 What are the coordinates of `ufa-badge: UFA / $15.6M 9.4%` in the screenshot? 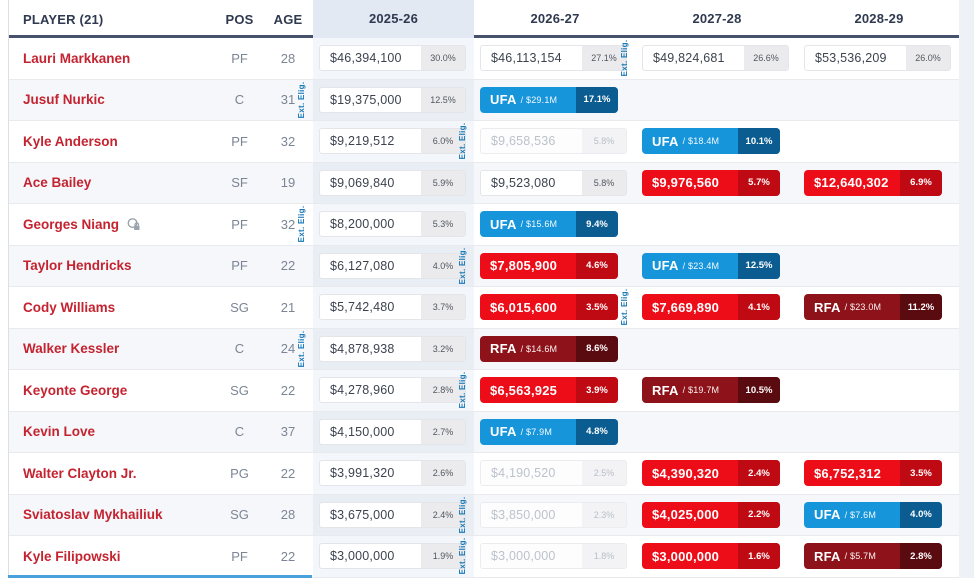 It's located at (549, 224).